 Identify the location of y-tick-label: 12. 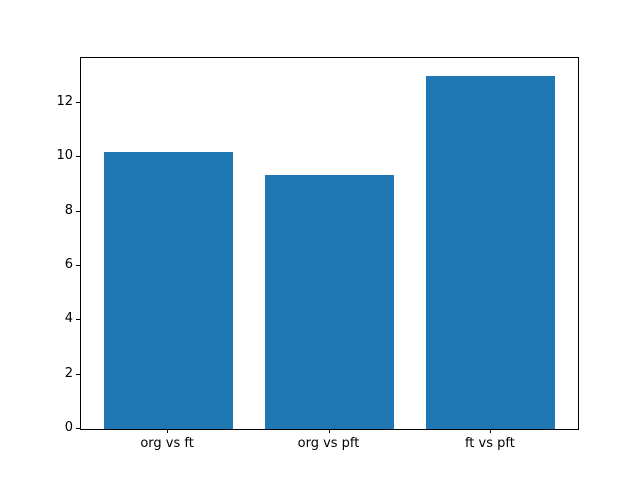
(64, 101).